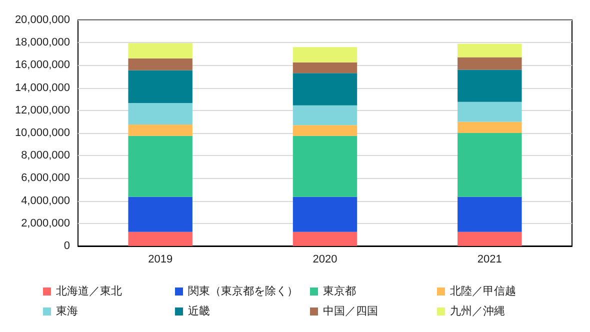  What do you see at coordinates (243, 291) in the screenshot?
I see `legend-label: 関東（東京都を除く）` at bounding box center [243, 291].